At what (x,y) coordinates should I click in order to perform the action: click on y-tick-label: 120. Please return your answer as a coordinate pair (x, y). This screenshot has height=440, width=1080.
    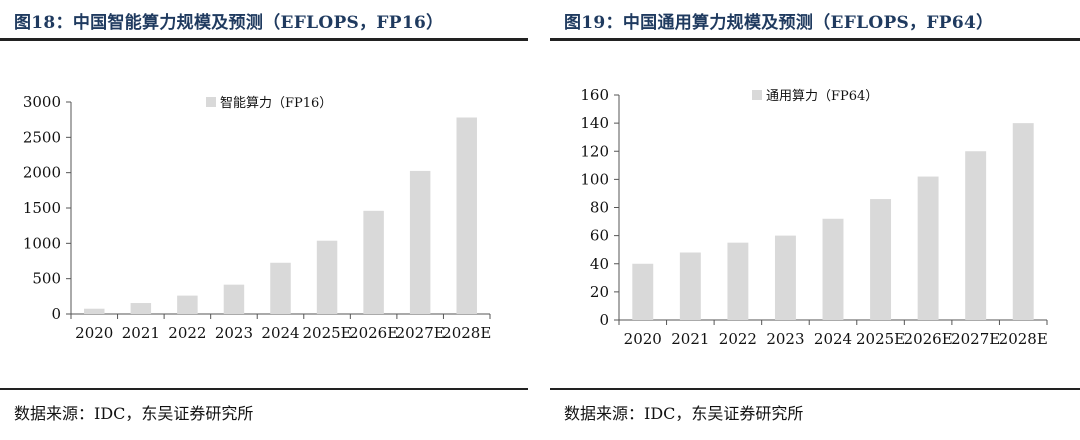
    Looking at the image, I should click on (594, 151).